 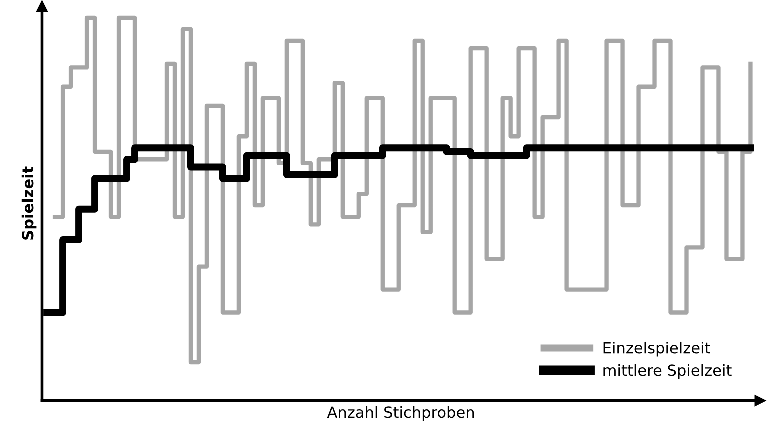 I want to click on legend-label: Einzelspielzeit, so click(x=657, y=349).